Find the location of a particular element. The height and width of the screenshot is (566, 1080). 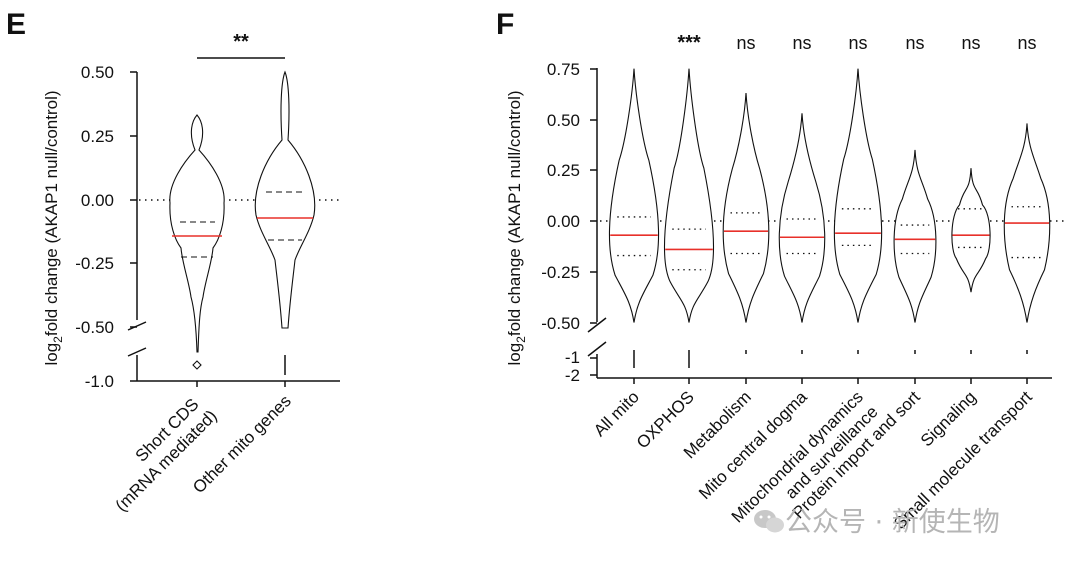

watermark: 公众号 · 新使生物 is located at coordinates (877, 522).